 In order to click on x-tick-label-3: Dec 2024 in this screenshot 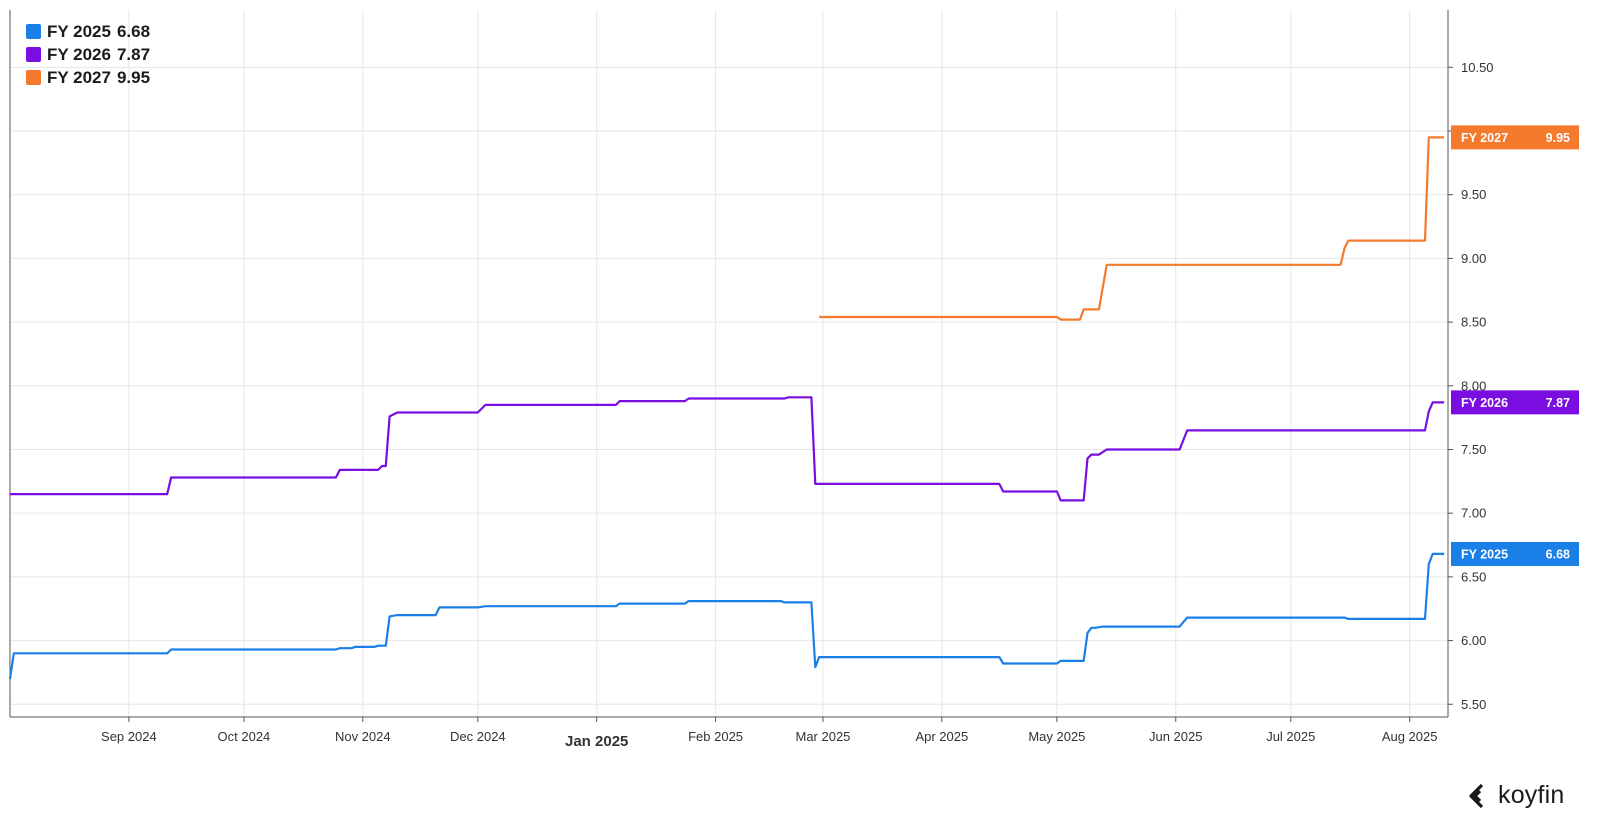, I will do `click(478, 736)`.